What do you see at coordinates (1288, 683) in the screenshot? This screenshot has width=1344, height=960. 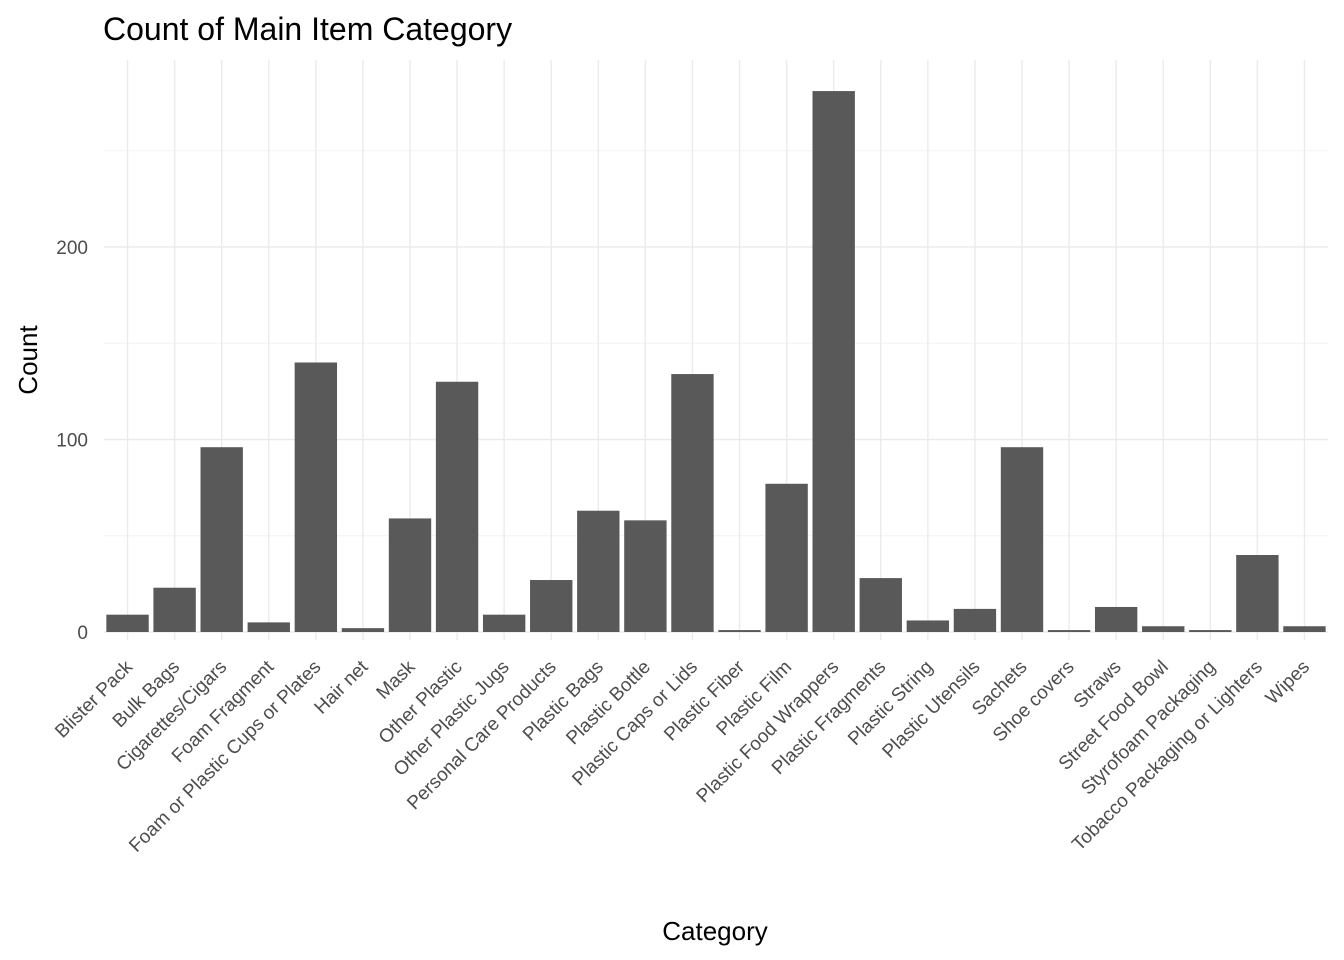 I see `x-tick-label: Wipes` at bounding box center [1288, 683].